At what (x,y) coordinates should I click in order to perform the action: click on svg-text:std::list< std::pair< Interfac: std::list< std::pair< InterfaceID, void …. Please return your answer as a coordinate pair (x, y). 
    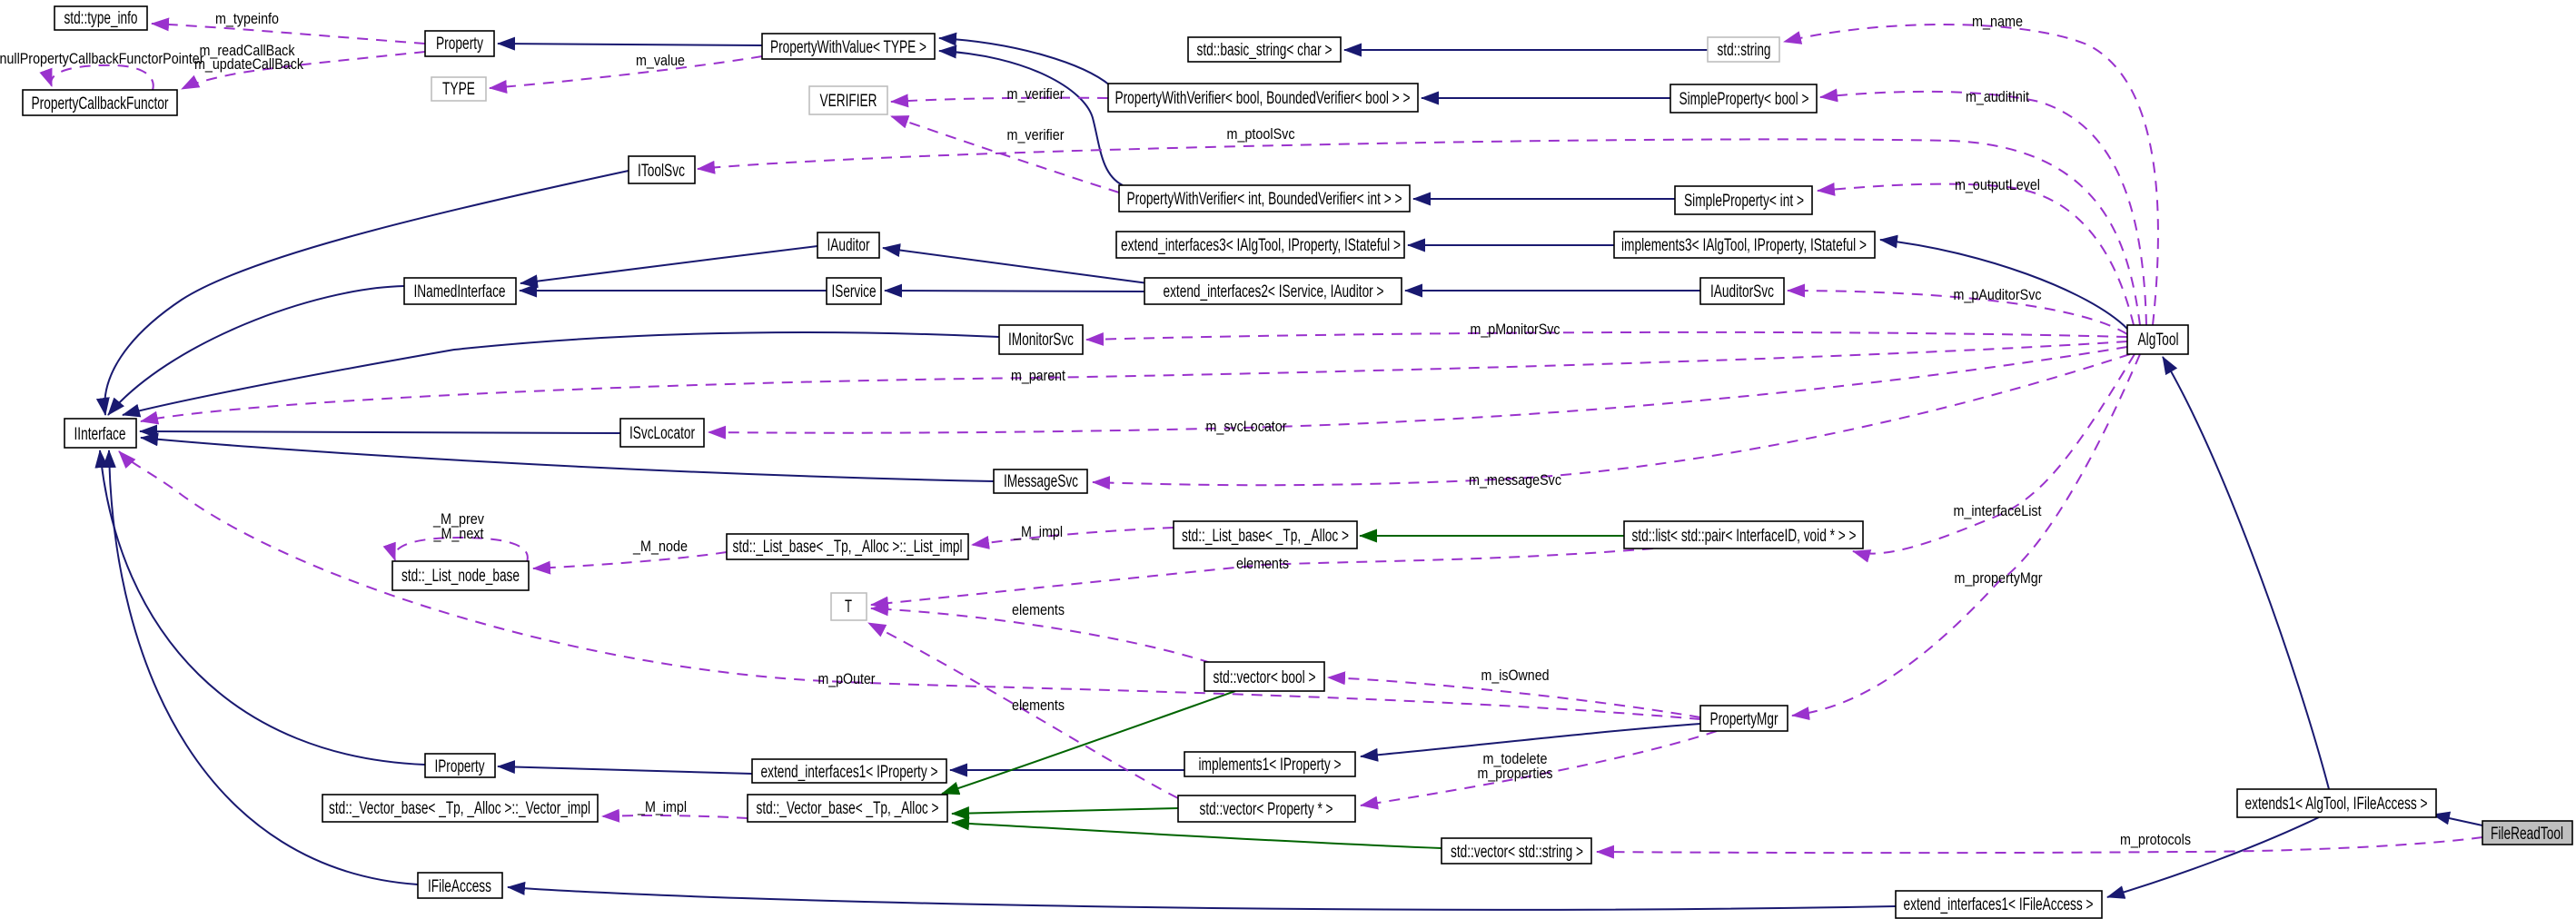
    Looking at the image, I should click on (1744, 537).